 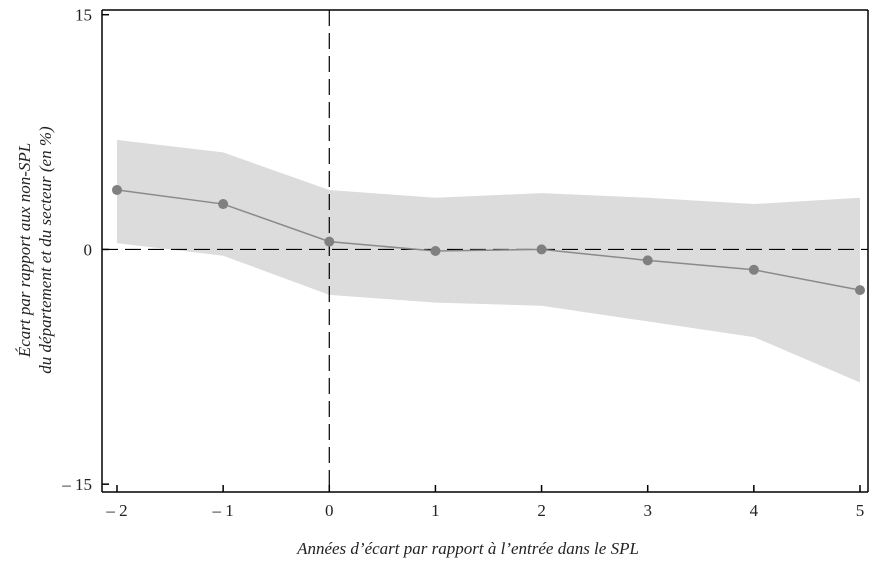 I want to click on y-tick-label: – 15, so click(x=76, y=484).